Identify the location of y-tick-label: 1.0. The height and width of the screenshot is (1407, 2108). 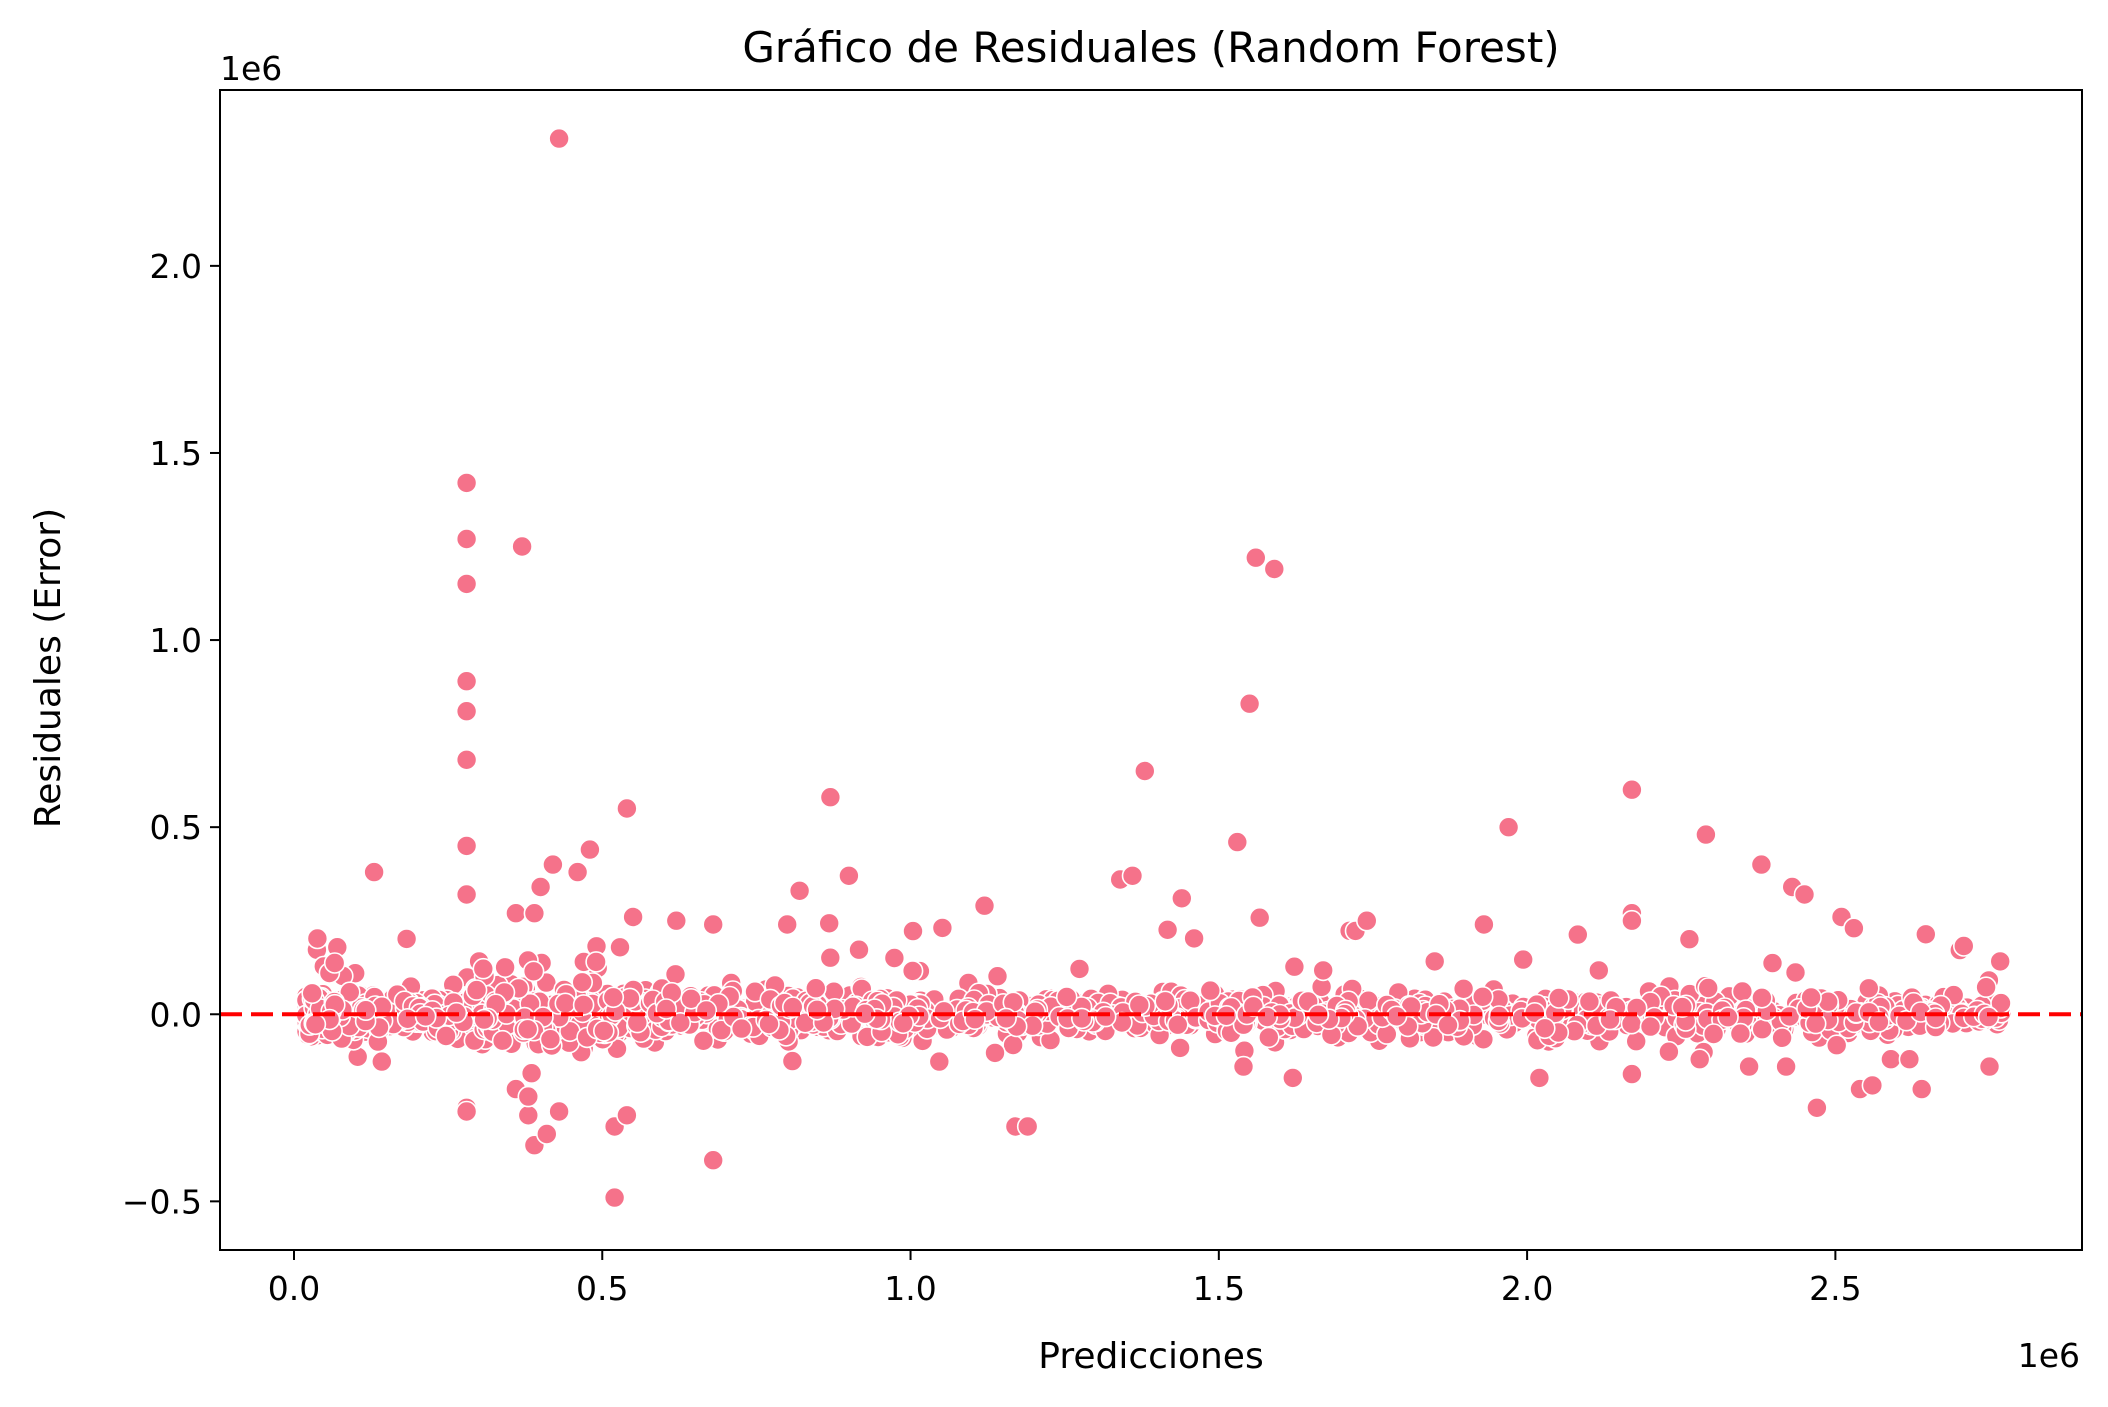
(176, 640).